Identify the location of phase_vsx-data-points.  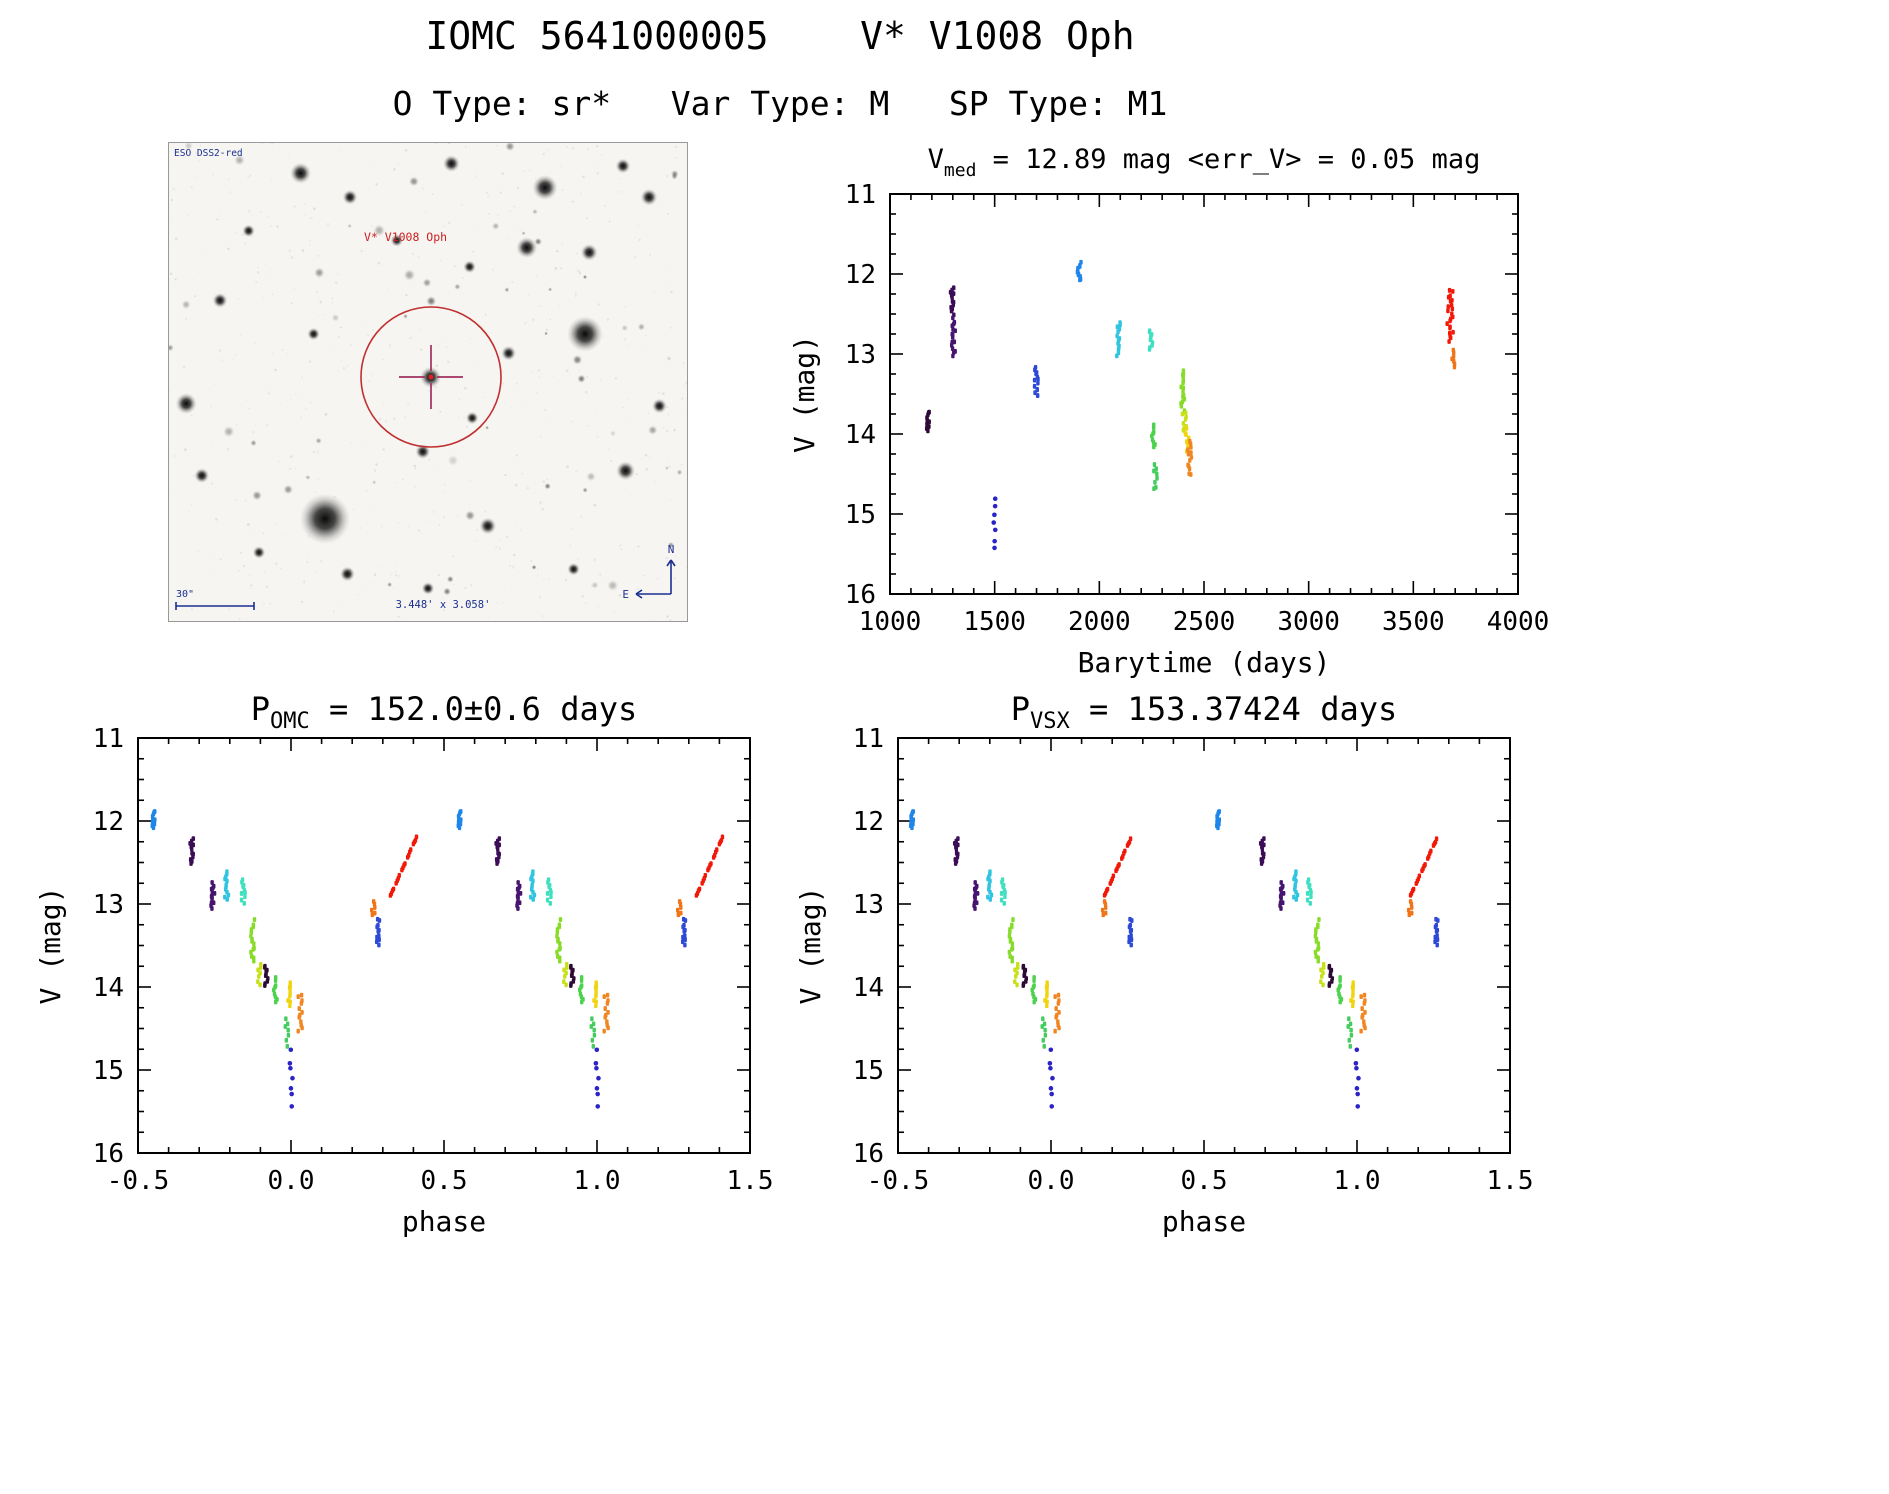
(1174, 959).